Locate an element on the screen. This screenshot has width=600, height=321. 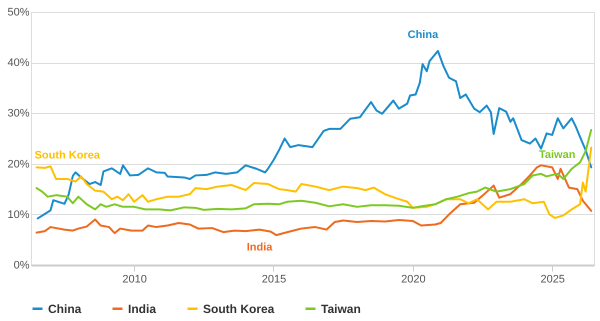
y-tick-label: 0% is located at coordinates (22, 266).